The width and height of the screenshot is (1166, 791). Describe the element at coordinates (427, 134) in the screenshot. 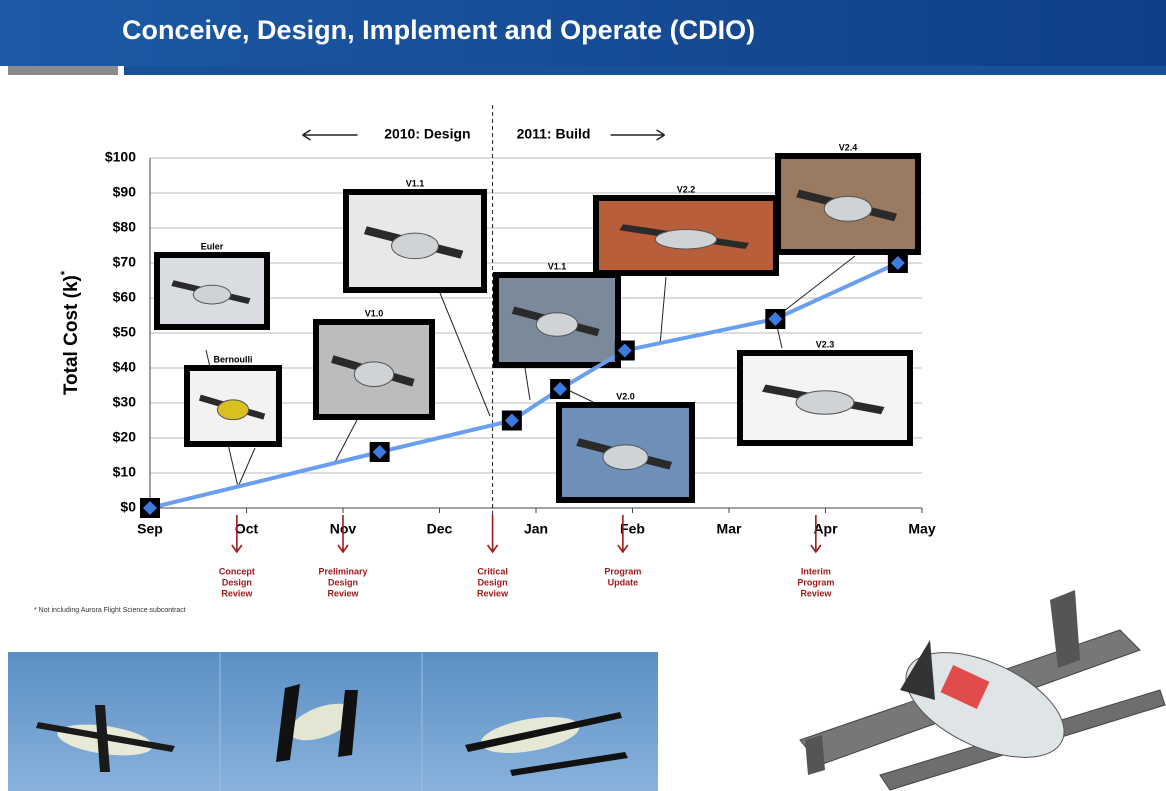

I see `phase-label: 2010: Design` at that location.